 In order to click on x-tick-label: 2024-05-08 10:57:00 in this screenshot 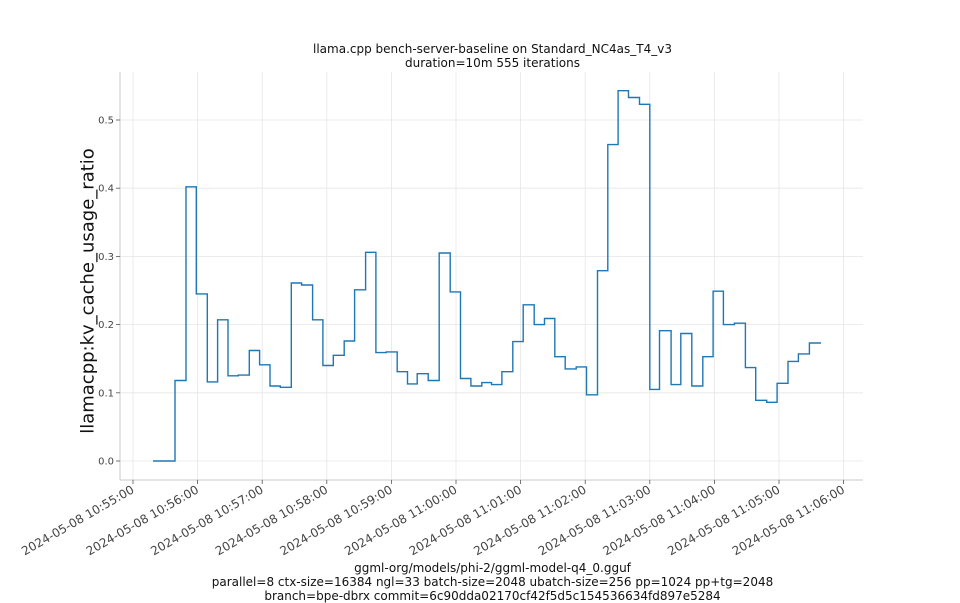, I will do `click(206, 520)`.